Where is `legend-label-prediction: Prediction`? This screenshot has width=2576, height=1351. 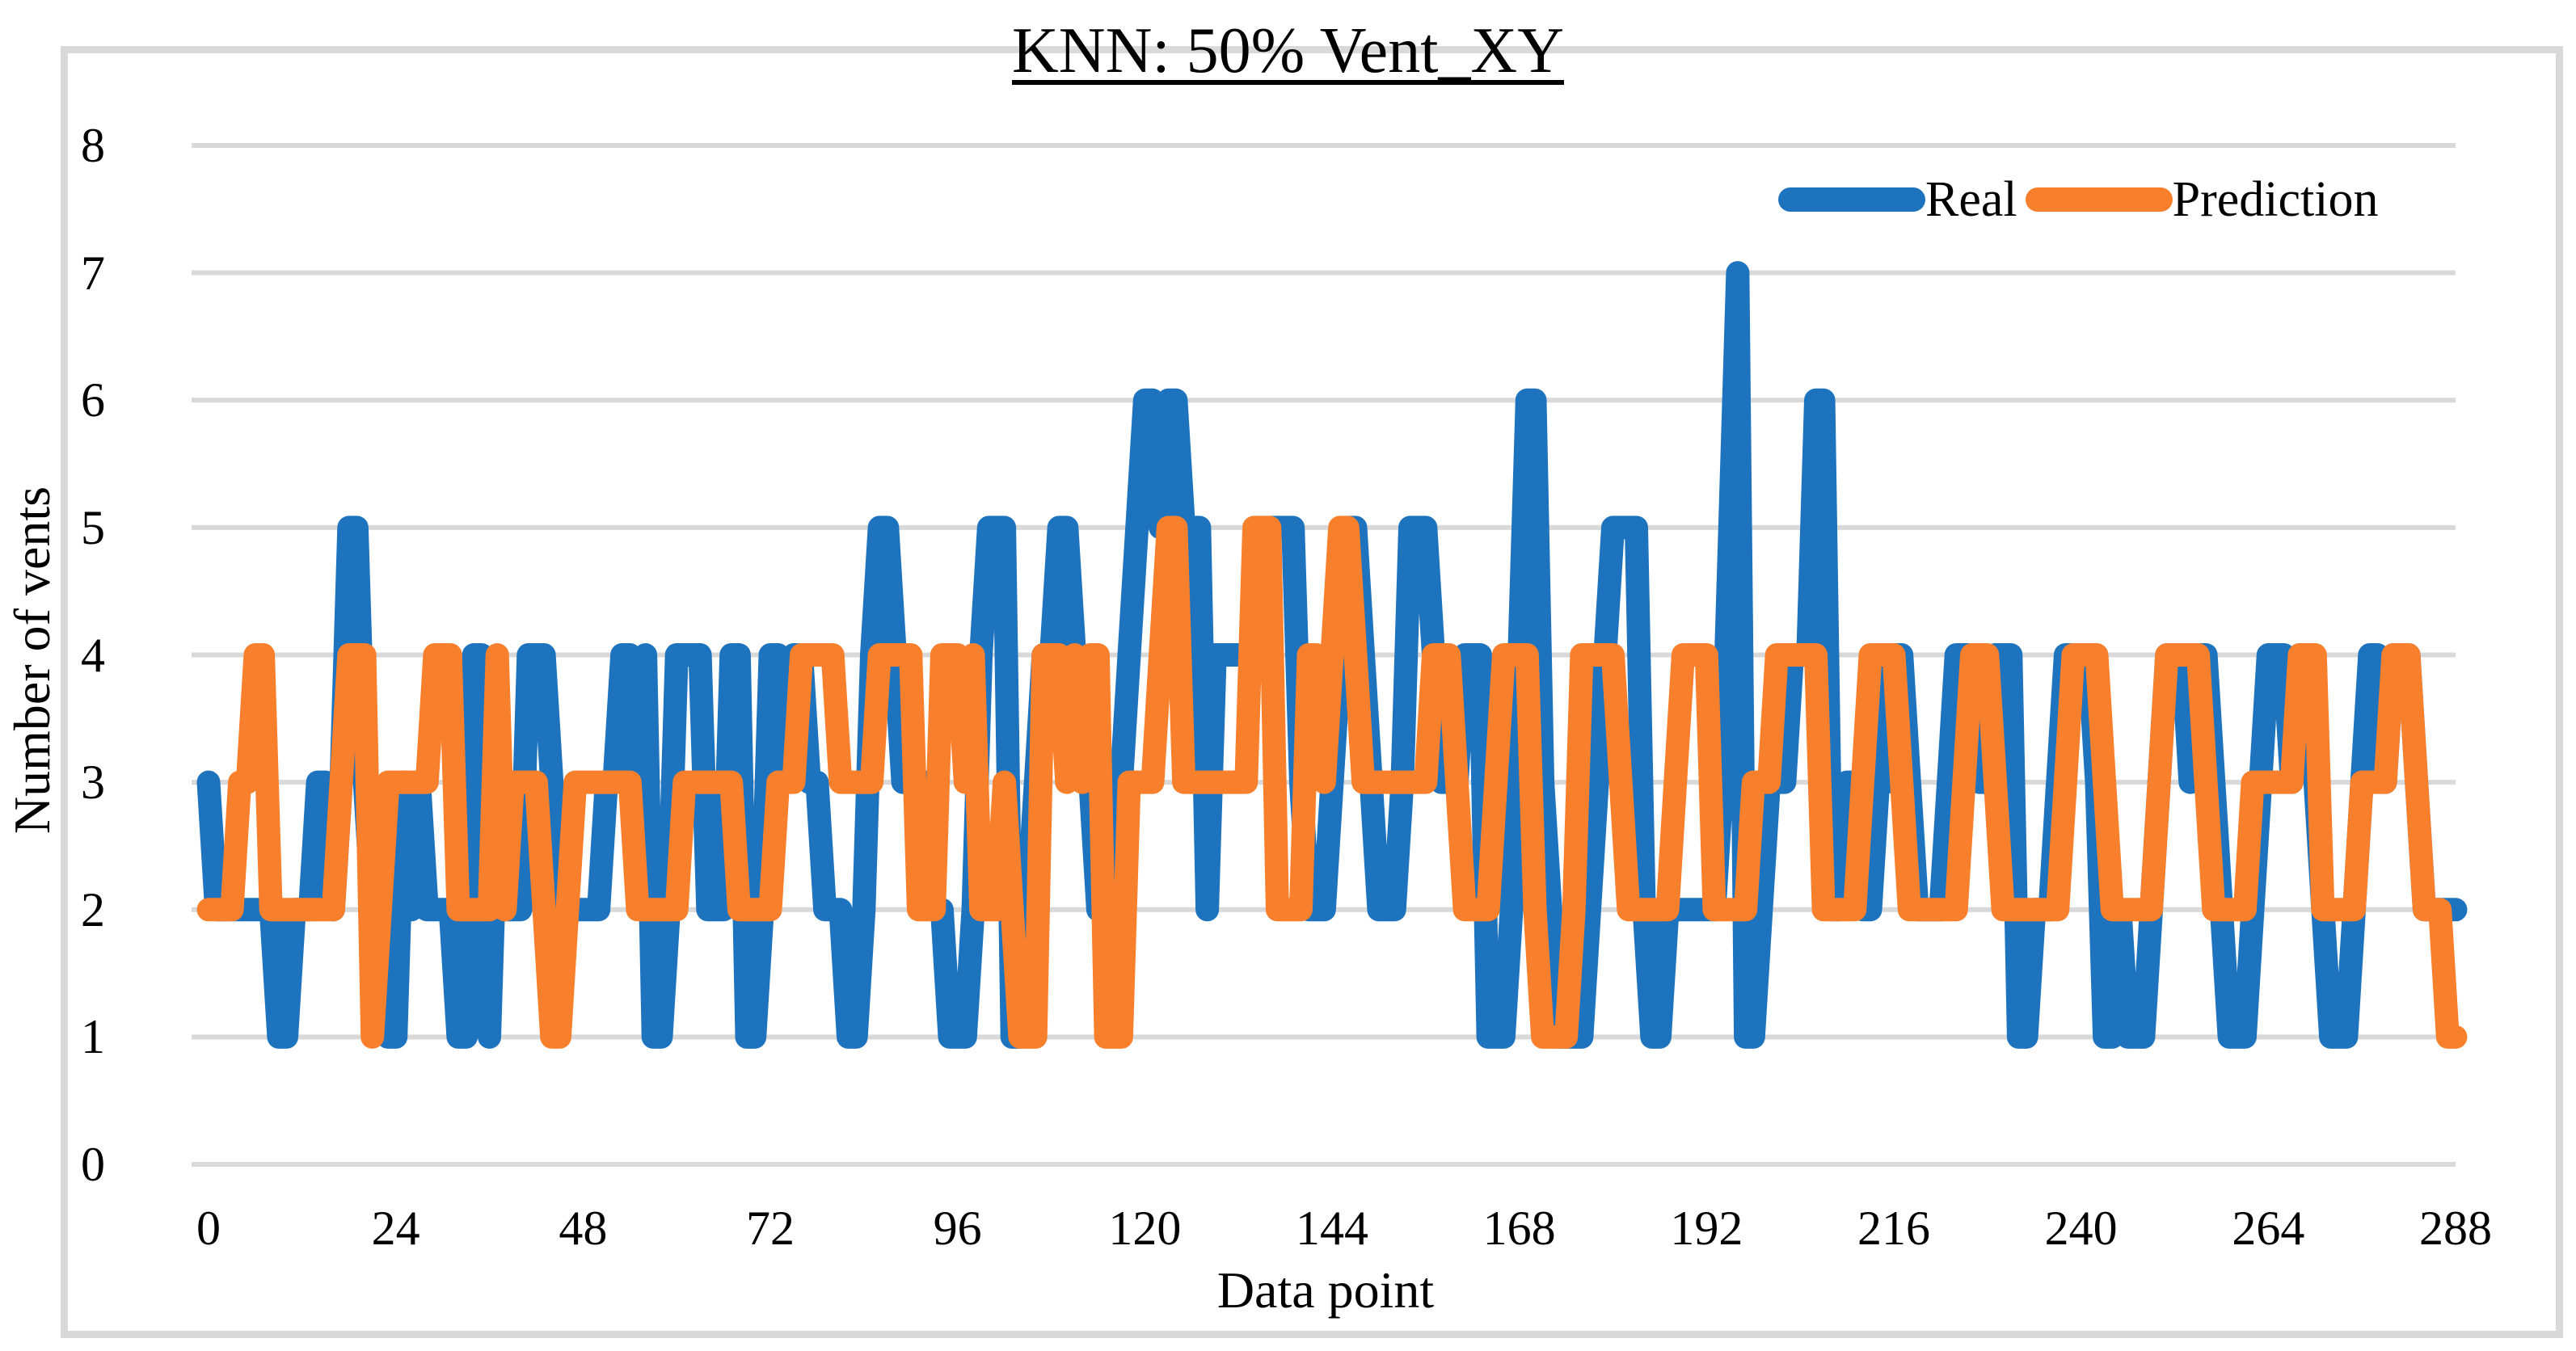 legend-label-prediction: Prediction is located at coordinates (2275, 199).